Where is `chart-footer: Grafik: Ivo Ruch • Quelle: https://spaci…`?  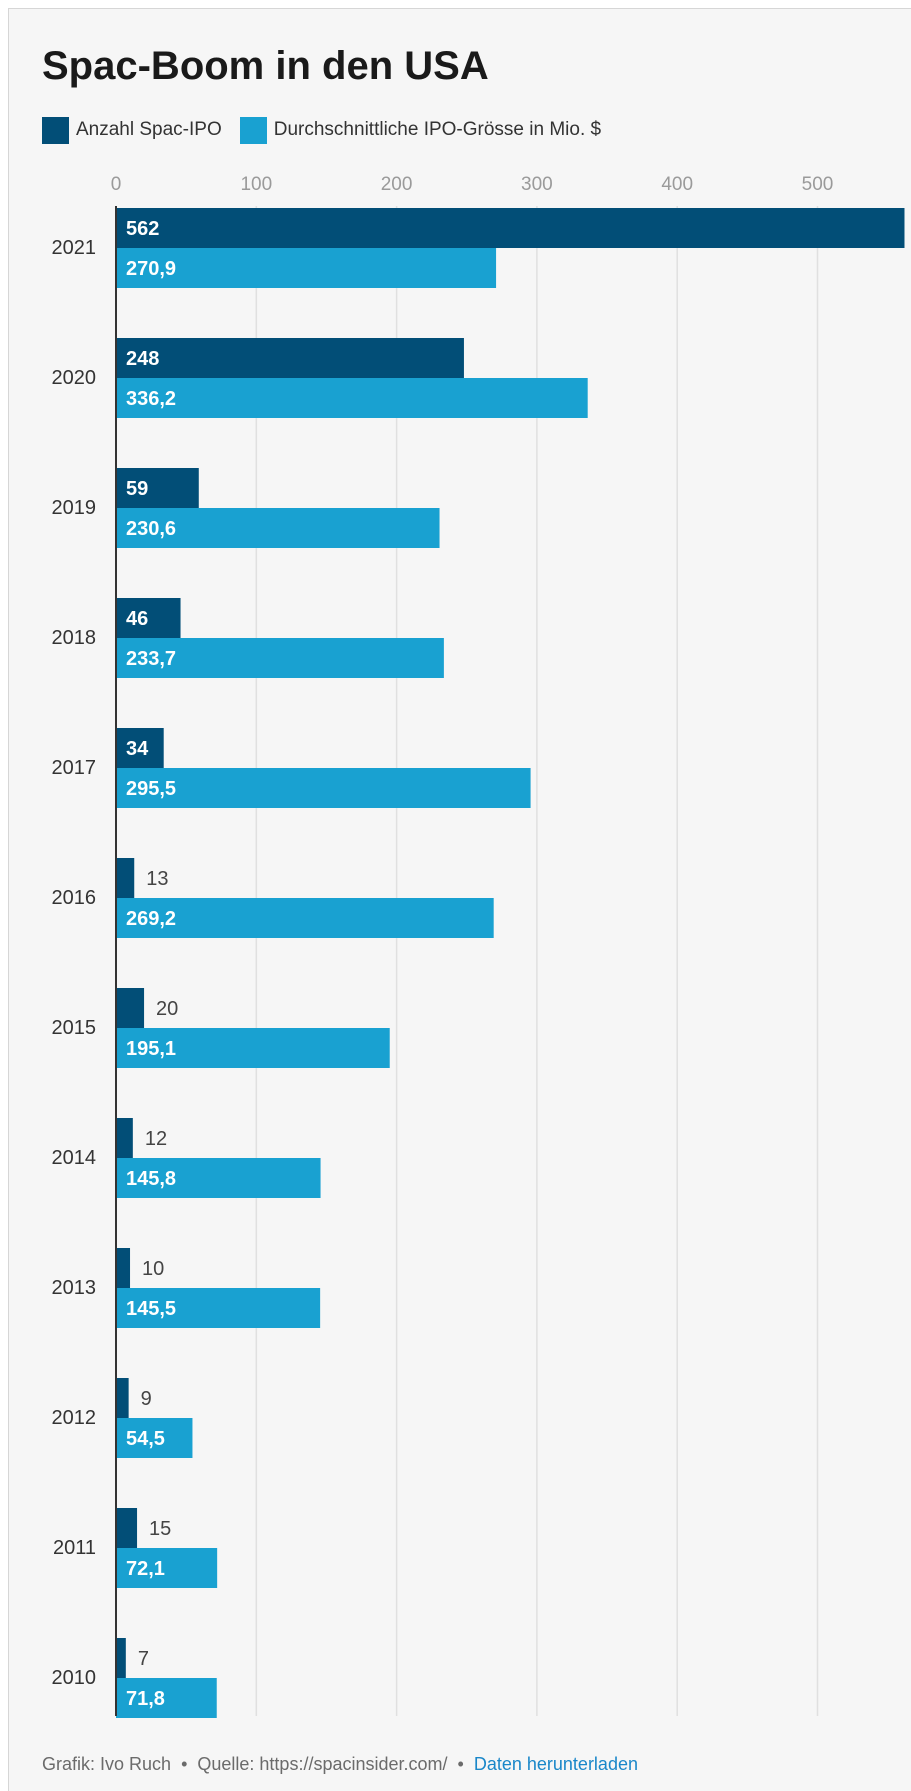
chart-footer: Grafik: Ivo Ruch • Quelle: https://spaci… is located at coordinates (340, 1764).